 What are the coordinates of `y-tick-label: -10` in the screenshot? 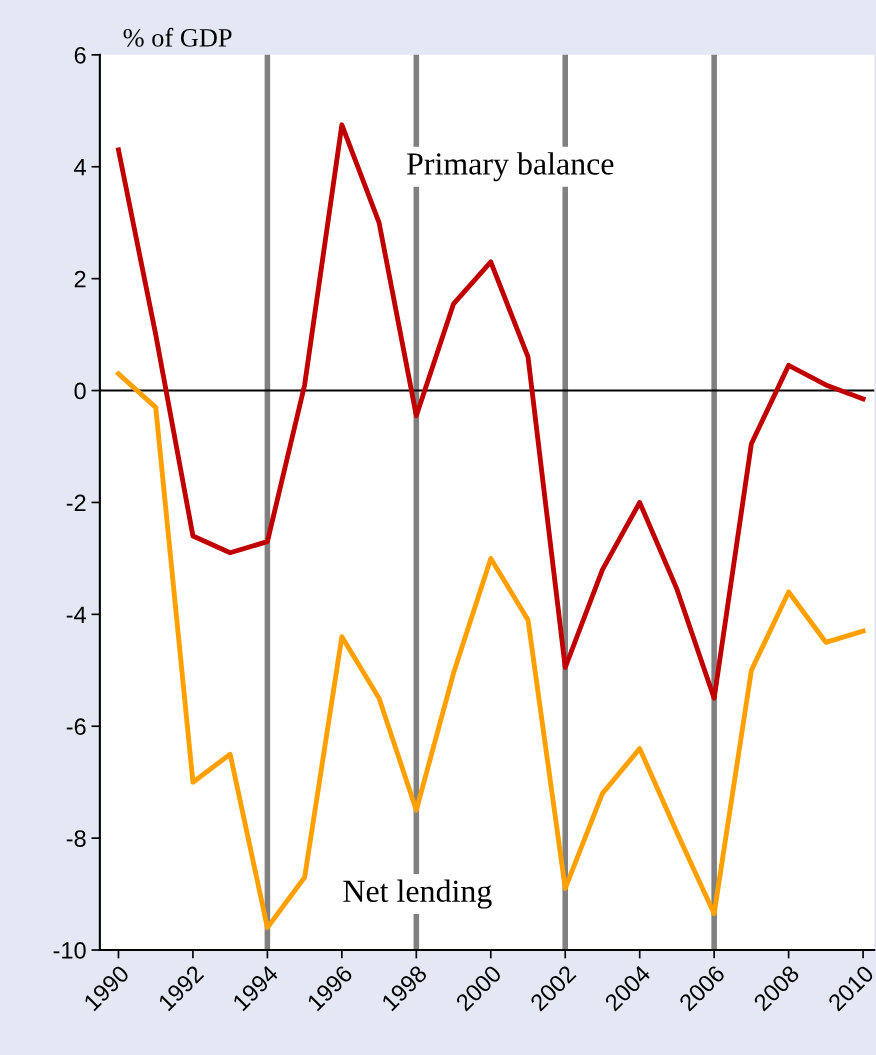 It's located at (69, 950).